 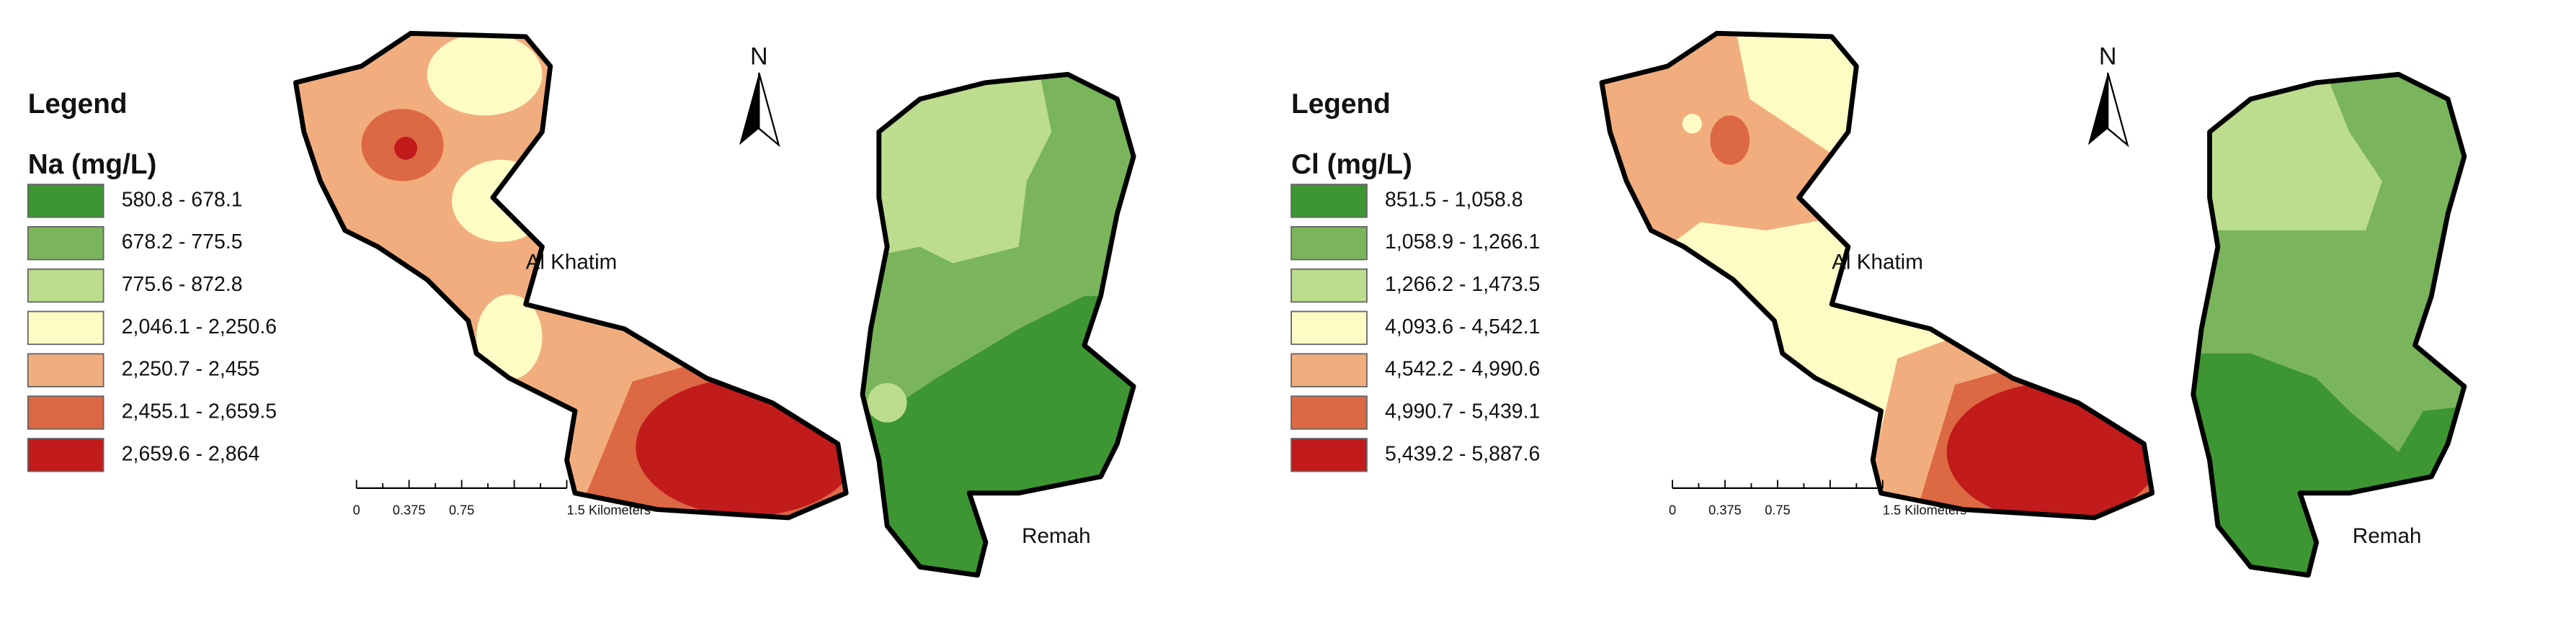 I want to click on legend-label: 1,058.9 - 1,266.1, so click(x=1462, y=241).